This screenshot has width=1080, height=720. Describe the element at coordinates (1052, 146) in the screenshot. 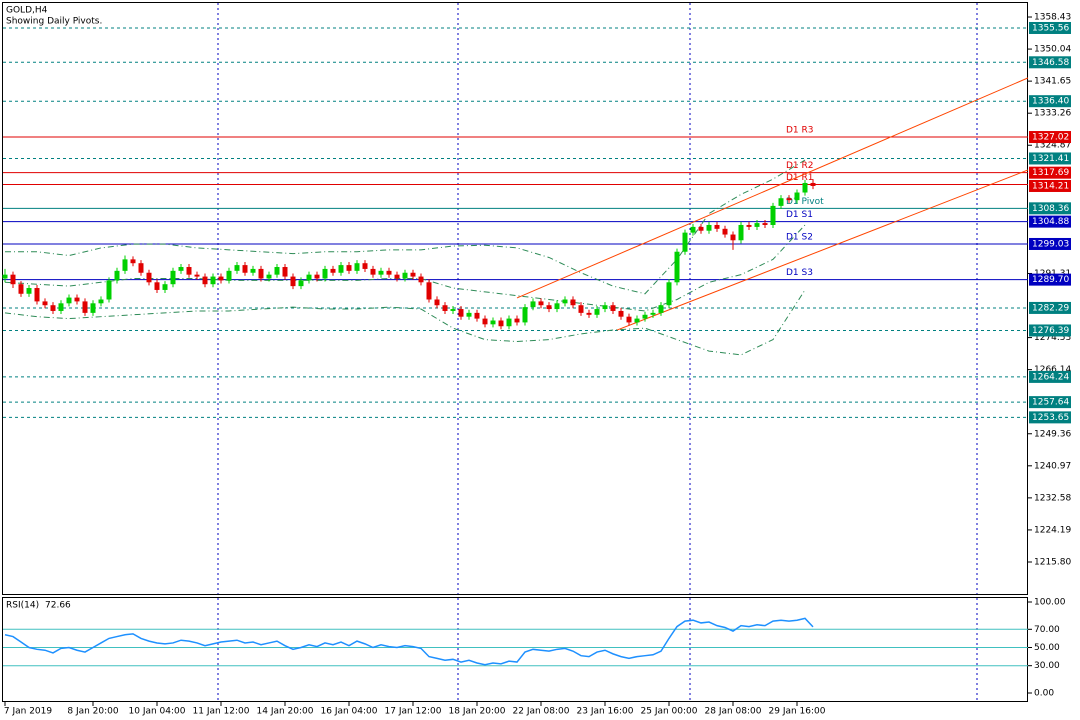

I see `y-tick-label: 1324.87` at that location.